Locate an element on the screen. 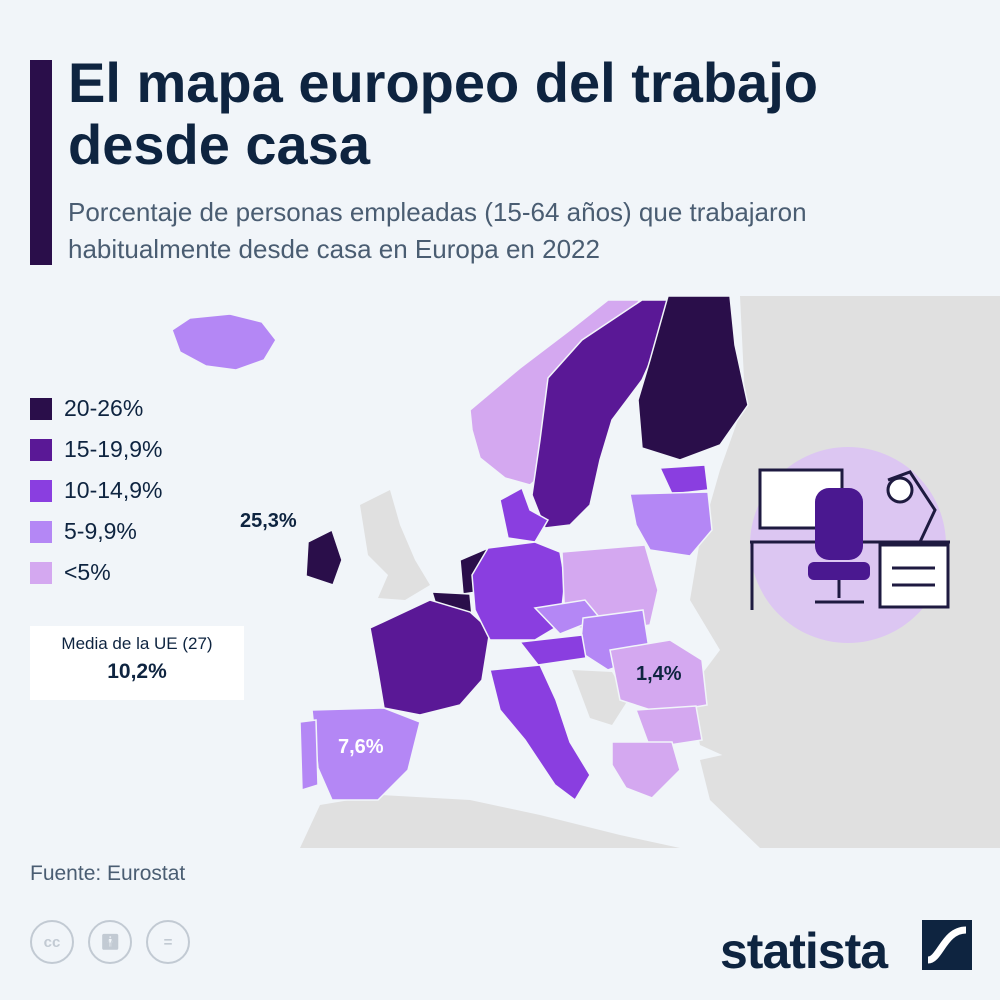 The image size is (1000, 1000). legend: 20-26% 15-19,9% 10-14,9% 5-9,9% <5% is located at coordinates (96, 490).